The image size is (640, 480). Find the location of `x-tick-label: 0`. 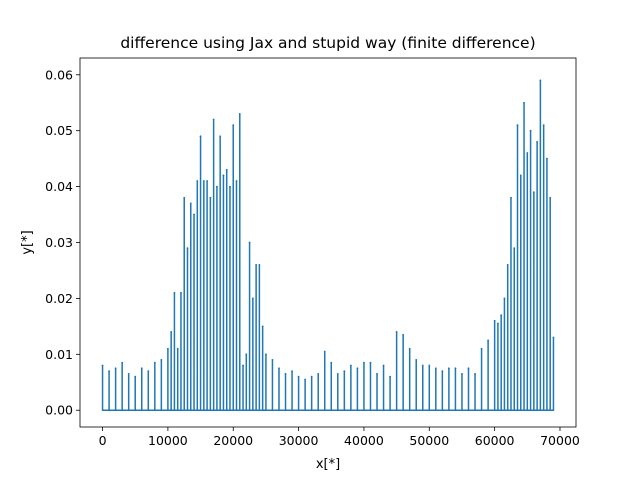

x-tick-label: 0 is located at coordinates (103, 440).